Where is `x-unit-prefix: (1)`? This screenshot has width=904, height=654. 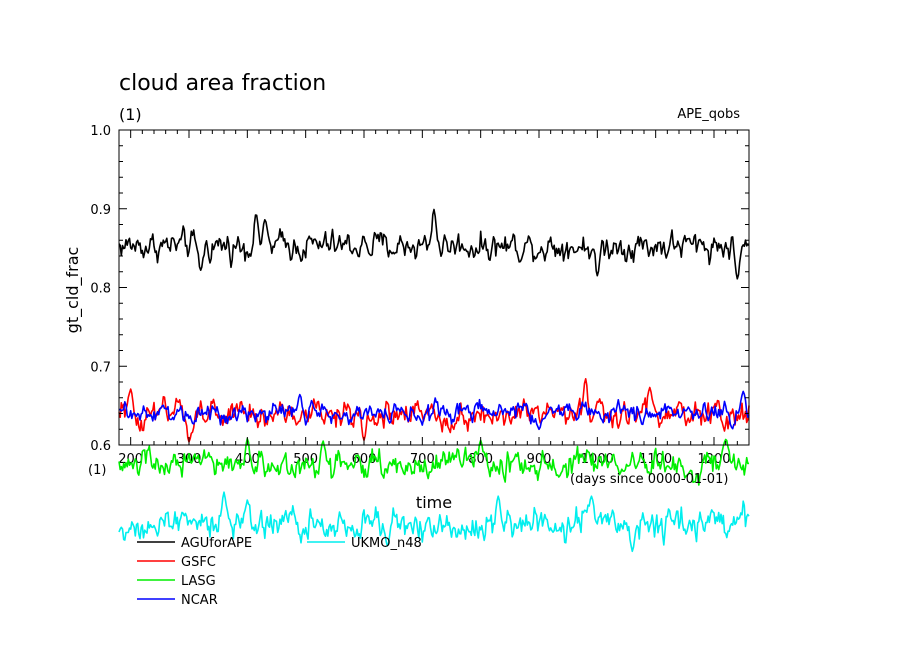 x-unit-prefix: (1) is located at coordinates (97, 470).